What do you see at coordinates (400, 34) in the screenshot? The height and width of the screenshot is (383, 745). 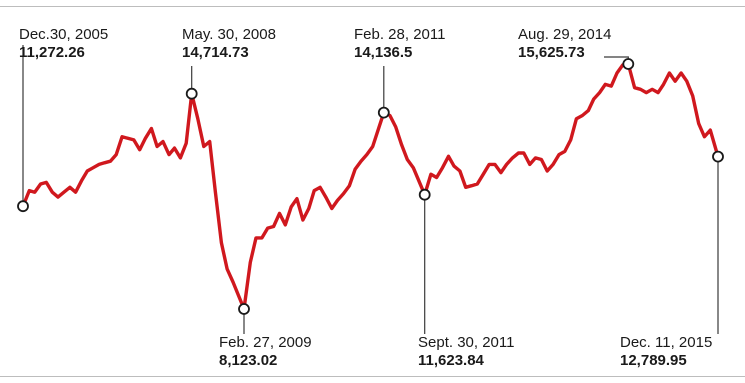 I see `annotation-date: Feb. 28, 2011` at bounding box center [400, 34].